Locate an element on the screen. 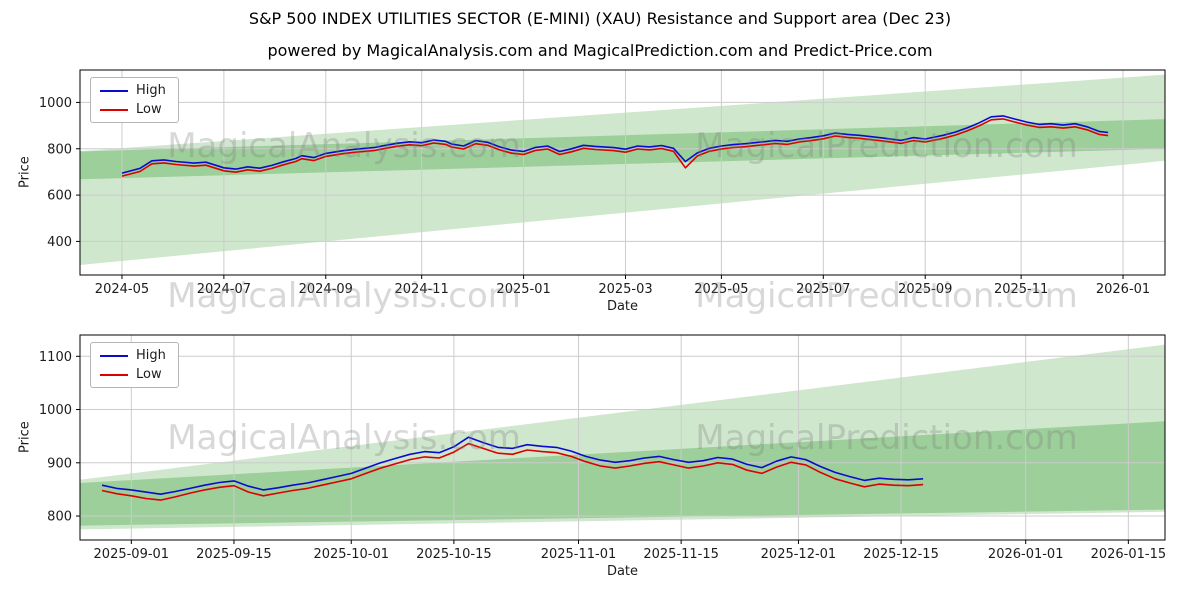 Image resolution: width=1200 pixels, height=600 pixels. x-tick-label: 2024-09 is located at coordinates (326, 289).